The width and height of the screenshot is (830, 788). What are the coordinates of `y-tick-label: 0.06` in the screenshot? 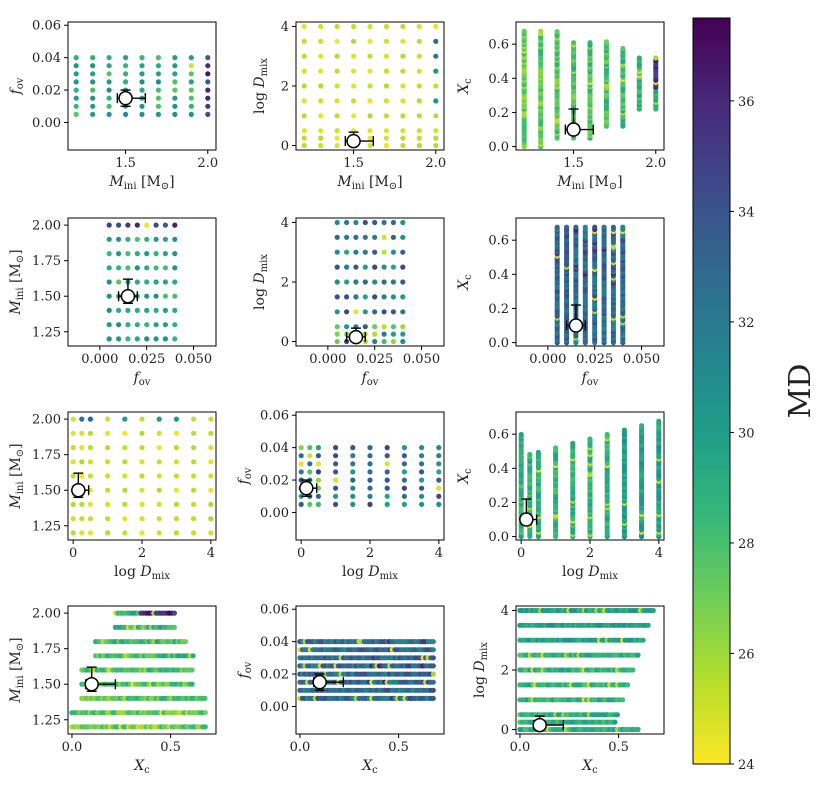 It's located at (274, 610).